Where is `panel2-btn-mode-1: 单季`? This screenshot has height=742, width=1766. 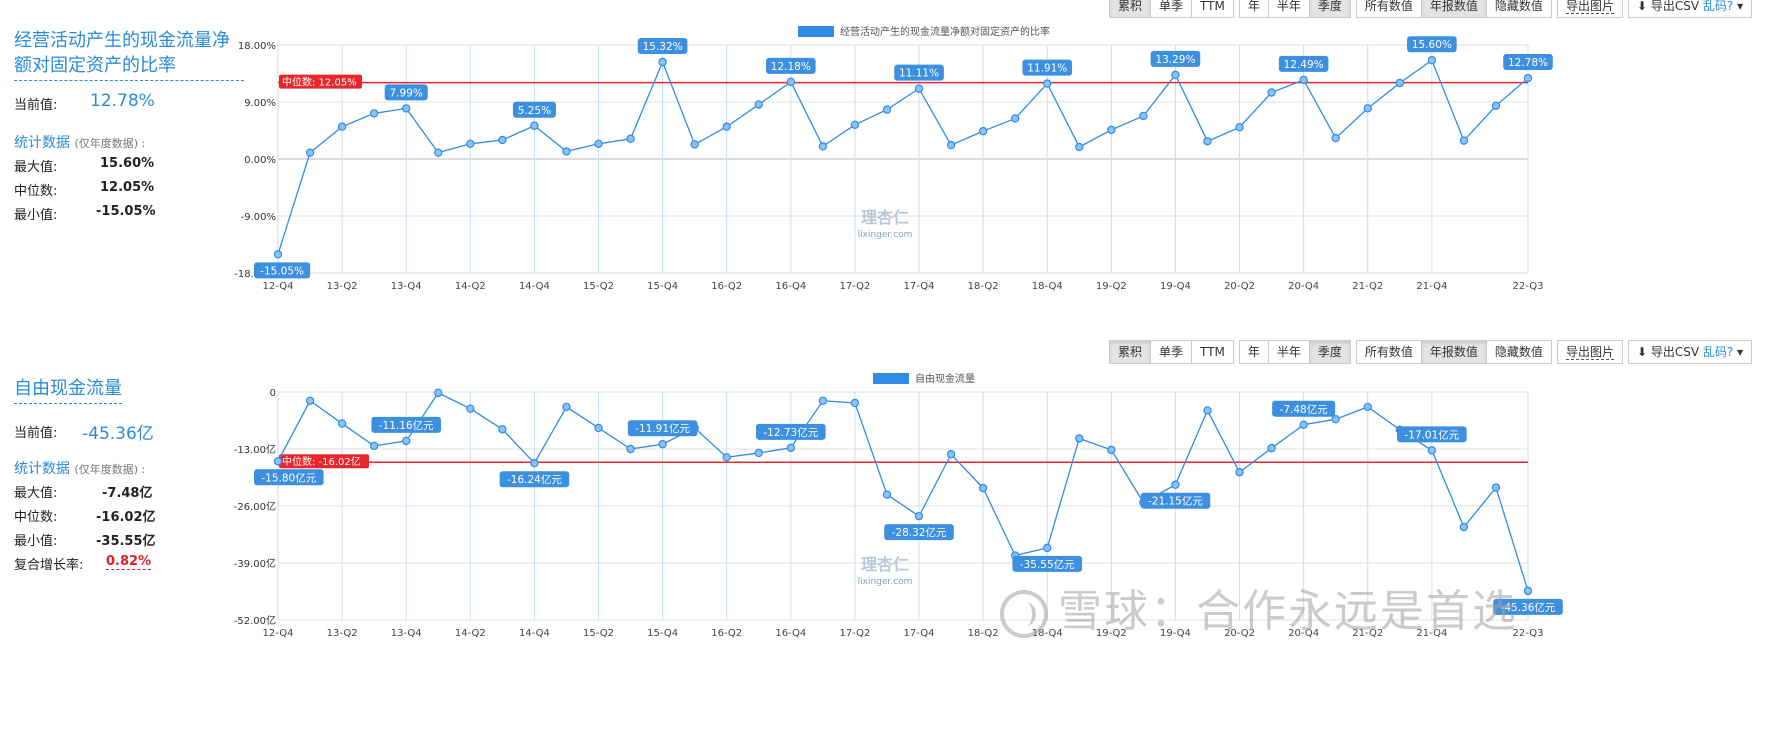
panel2-btn-mode-1: 单季 is located at coordinates (1171, 352).